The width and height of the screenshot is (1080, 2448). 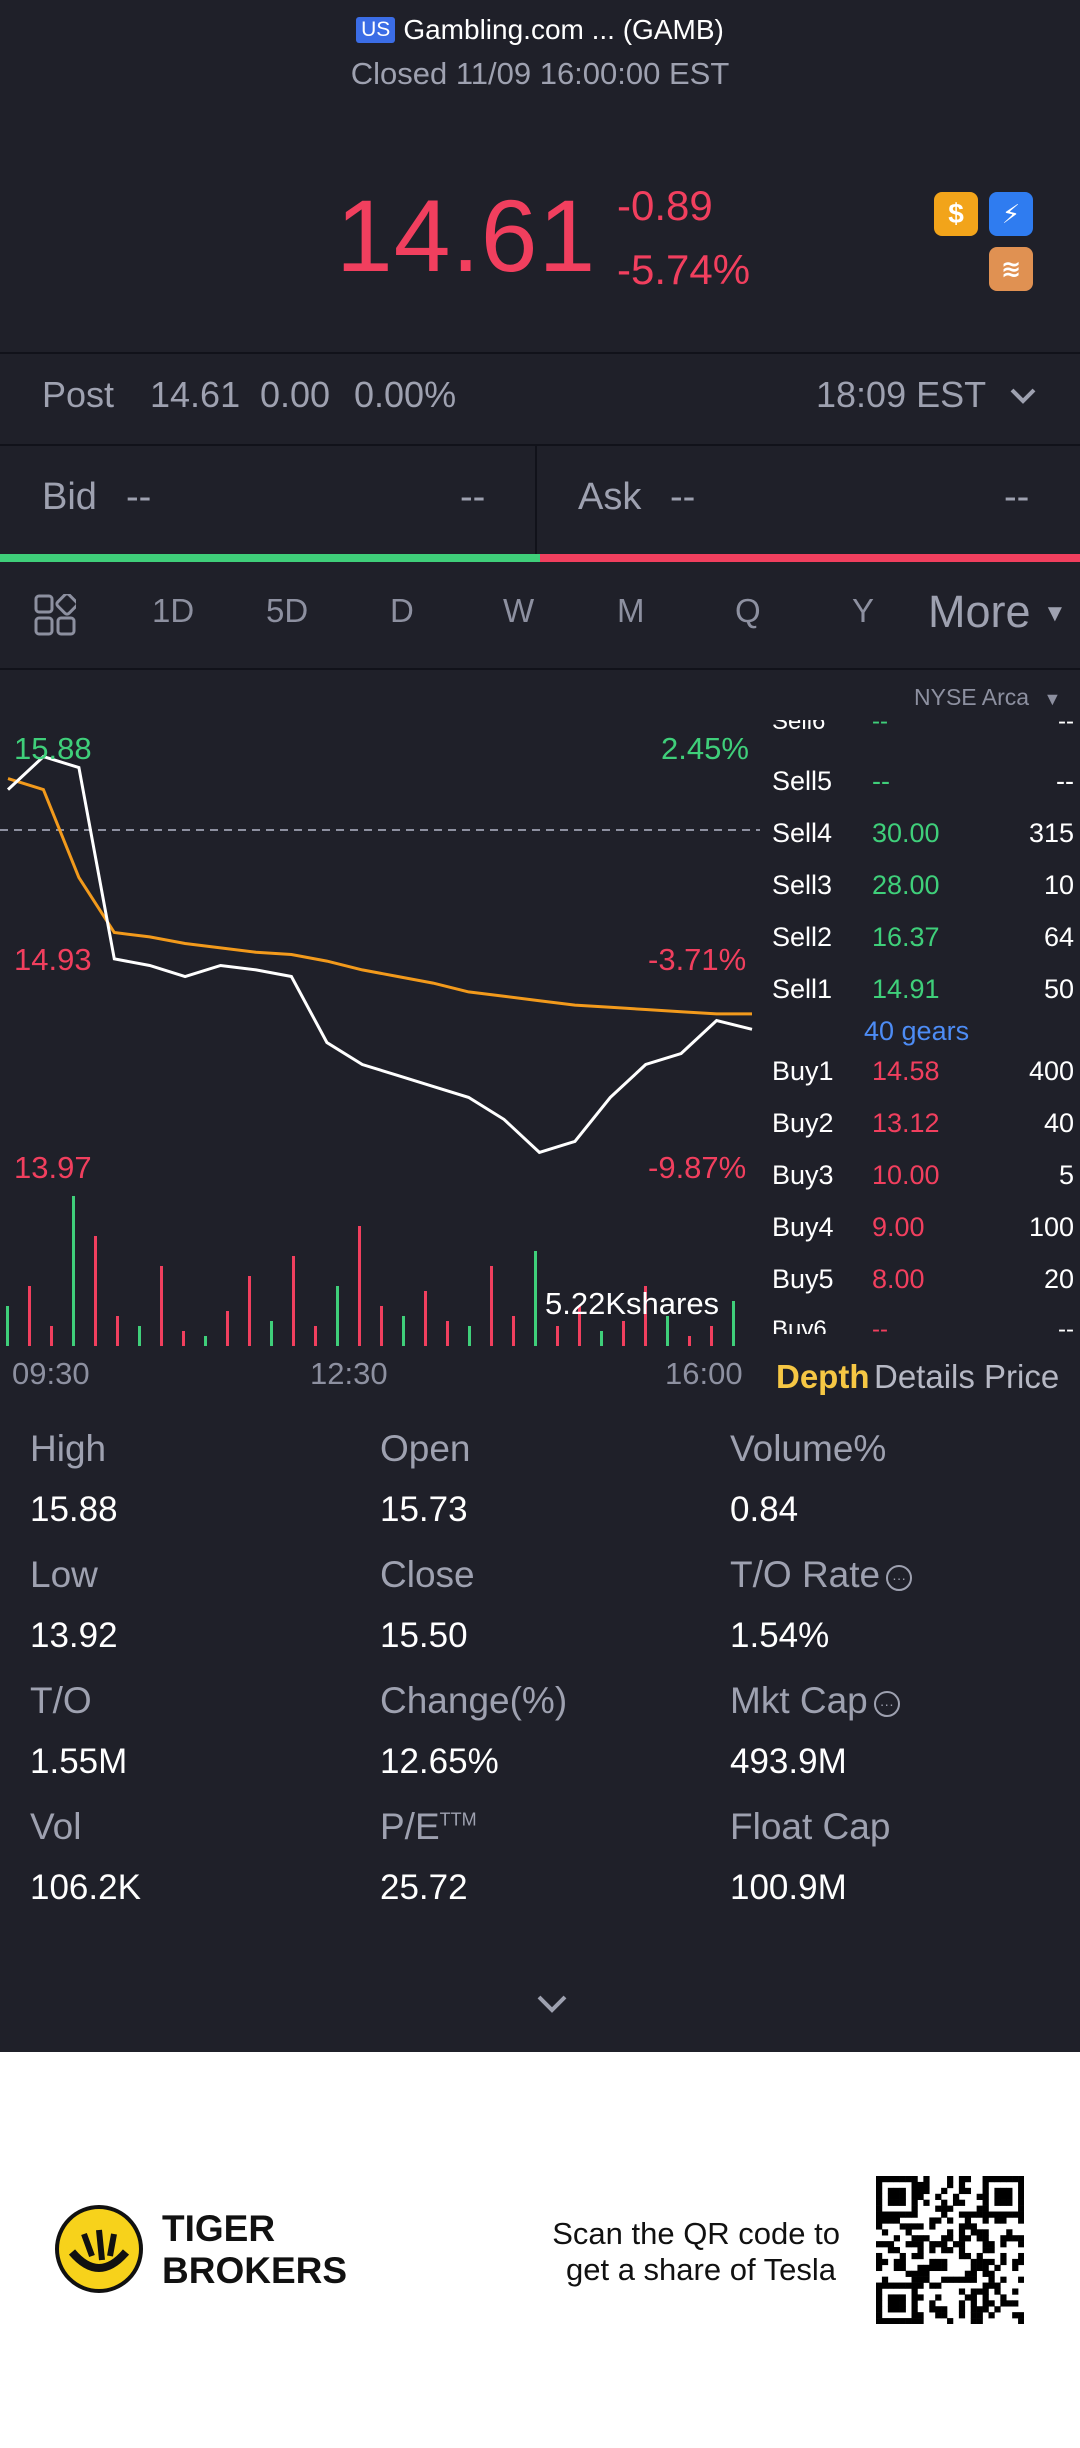 What do you see at coordinates (799, 1329) in the screenshot?
I see `order-level-label: Buy6` at bounding box center [799, 1329].